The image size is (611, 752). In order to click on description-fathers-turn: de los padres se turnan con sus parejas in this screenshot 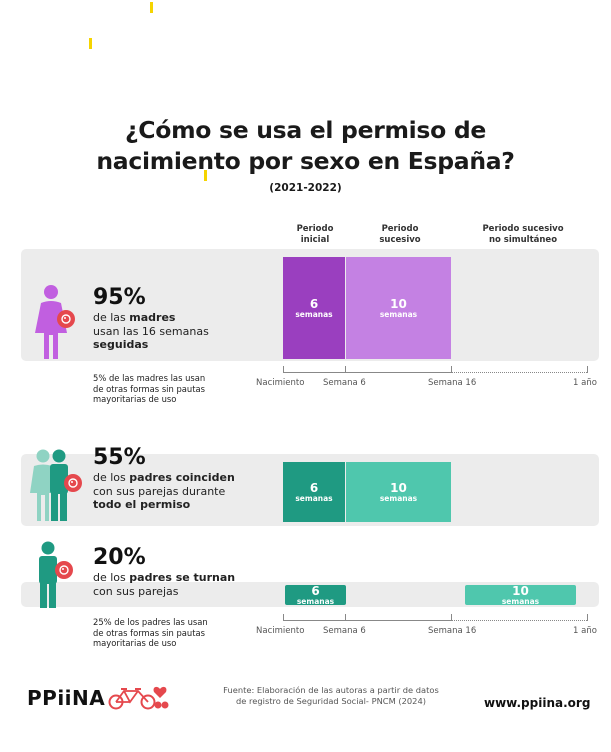, I will do `click(164, 584)`.